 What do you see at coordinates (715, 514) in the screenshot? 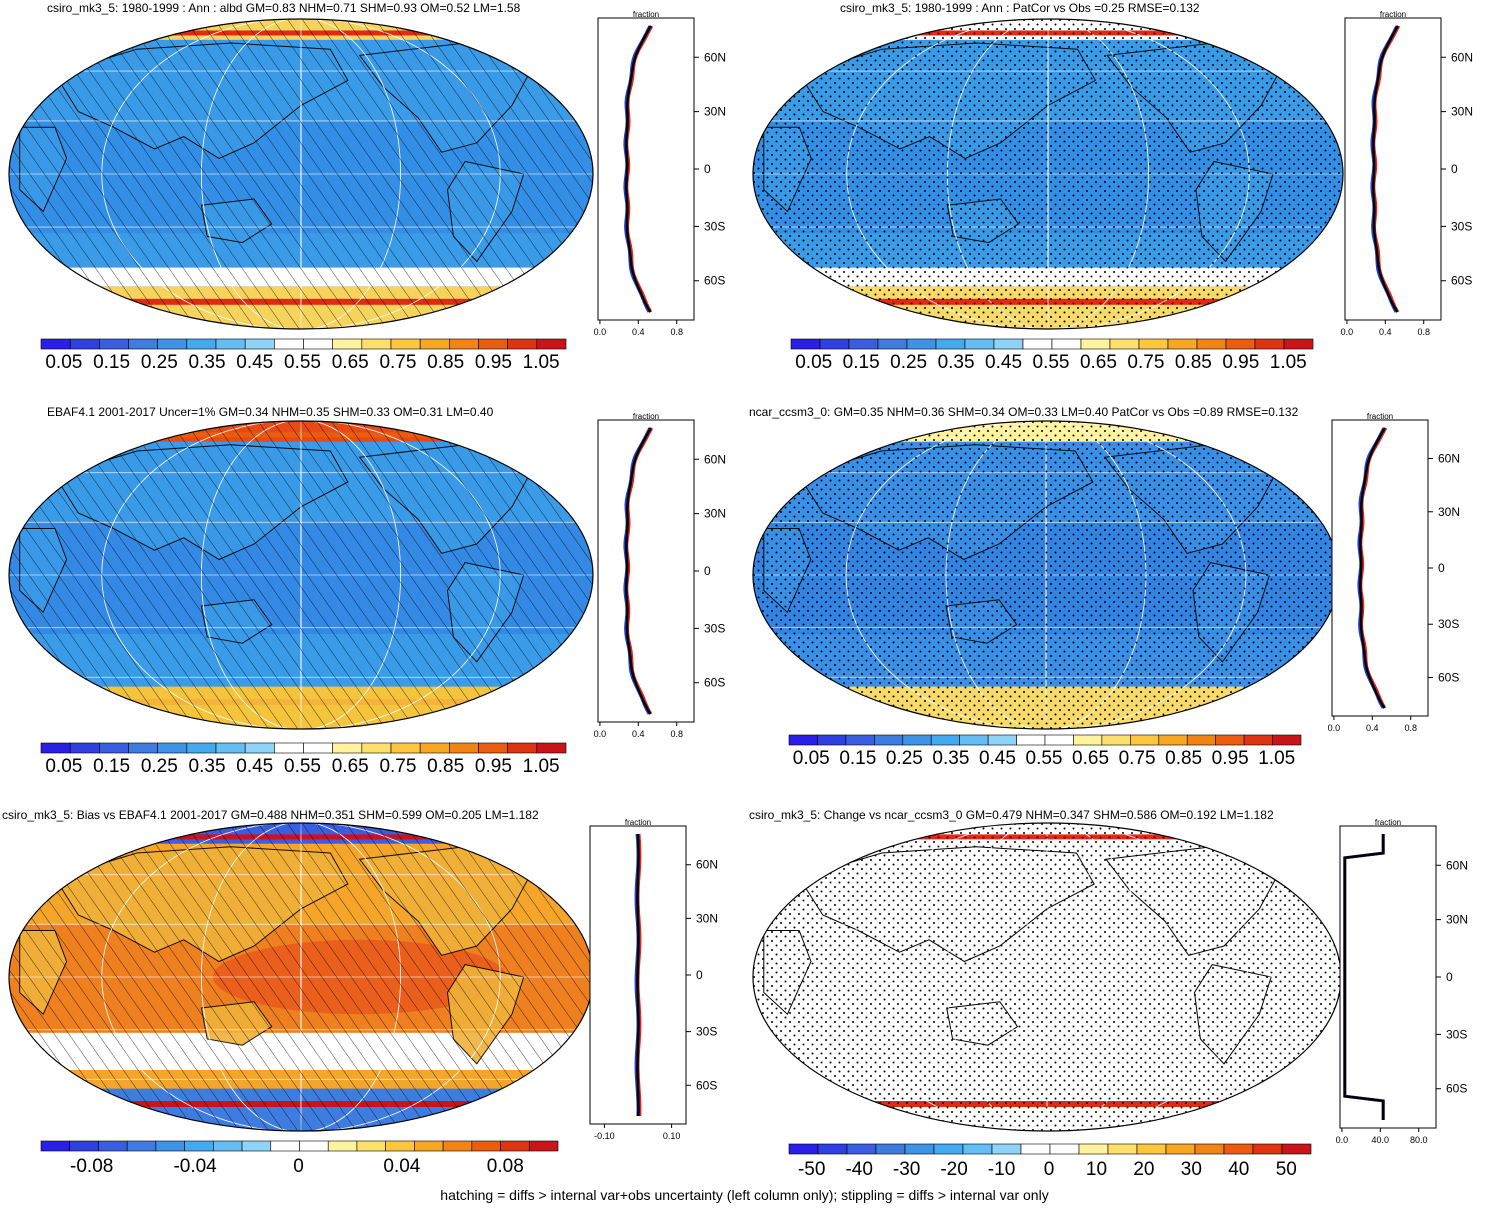
I see `side-ytick-label: 30N` at bounding box center [715, 514].